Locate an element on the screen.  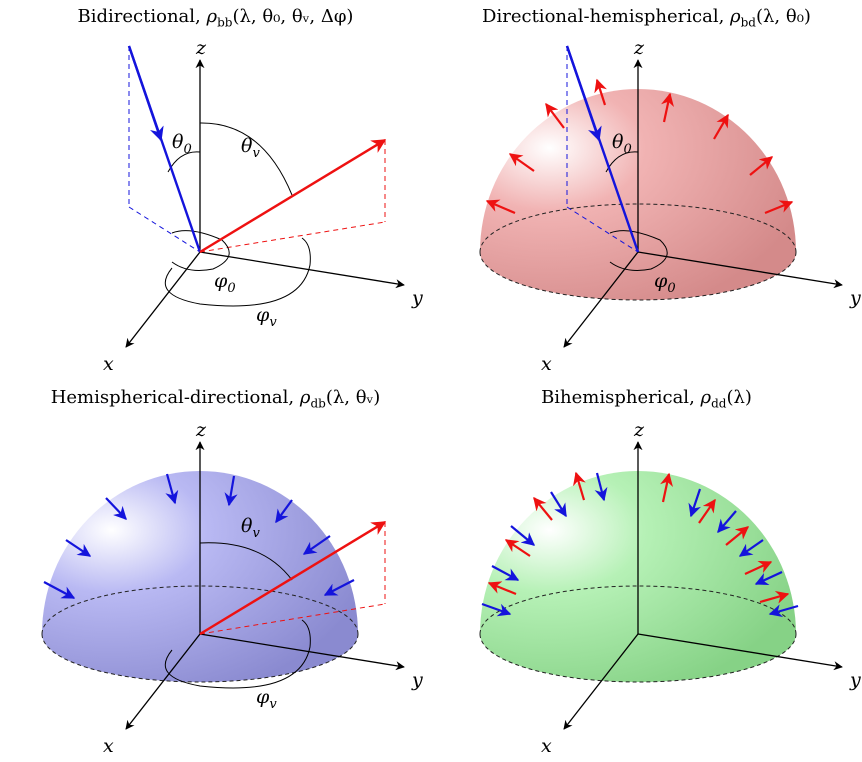
title-args: (λ) is located at coordinates (739, 397).